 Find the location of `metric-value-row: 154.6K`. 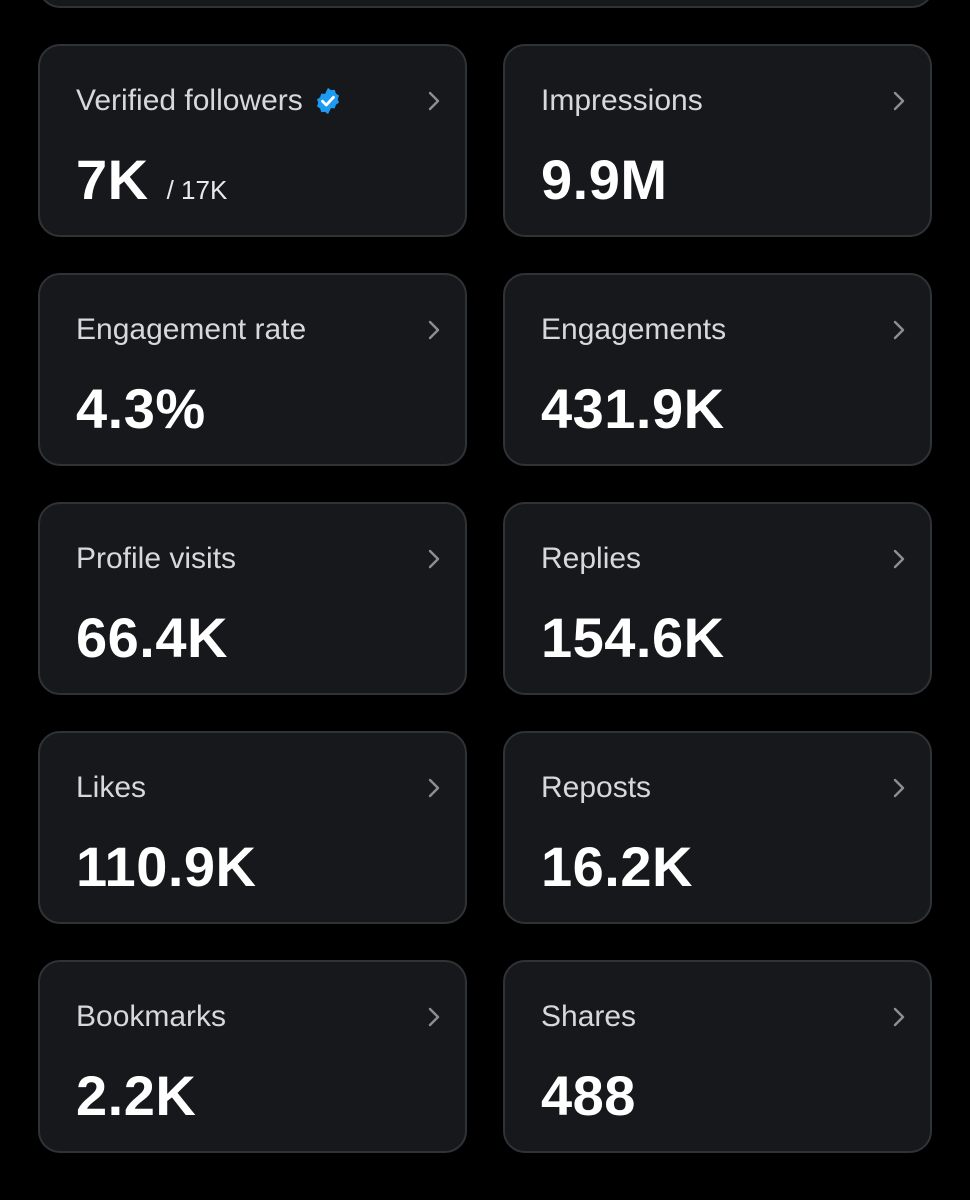

metric-value-row: 154.6K is located at coordinates (633, 638).